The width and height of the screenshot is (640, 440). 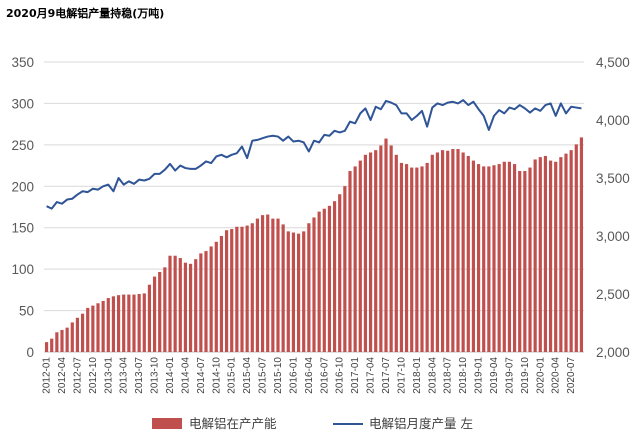 I want to click on right-axis-tick-label: 3,500, so click(x=613, y=178).